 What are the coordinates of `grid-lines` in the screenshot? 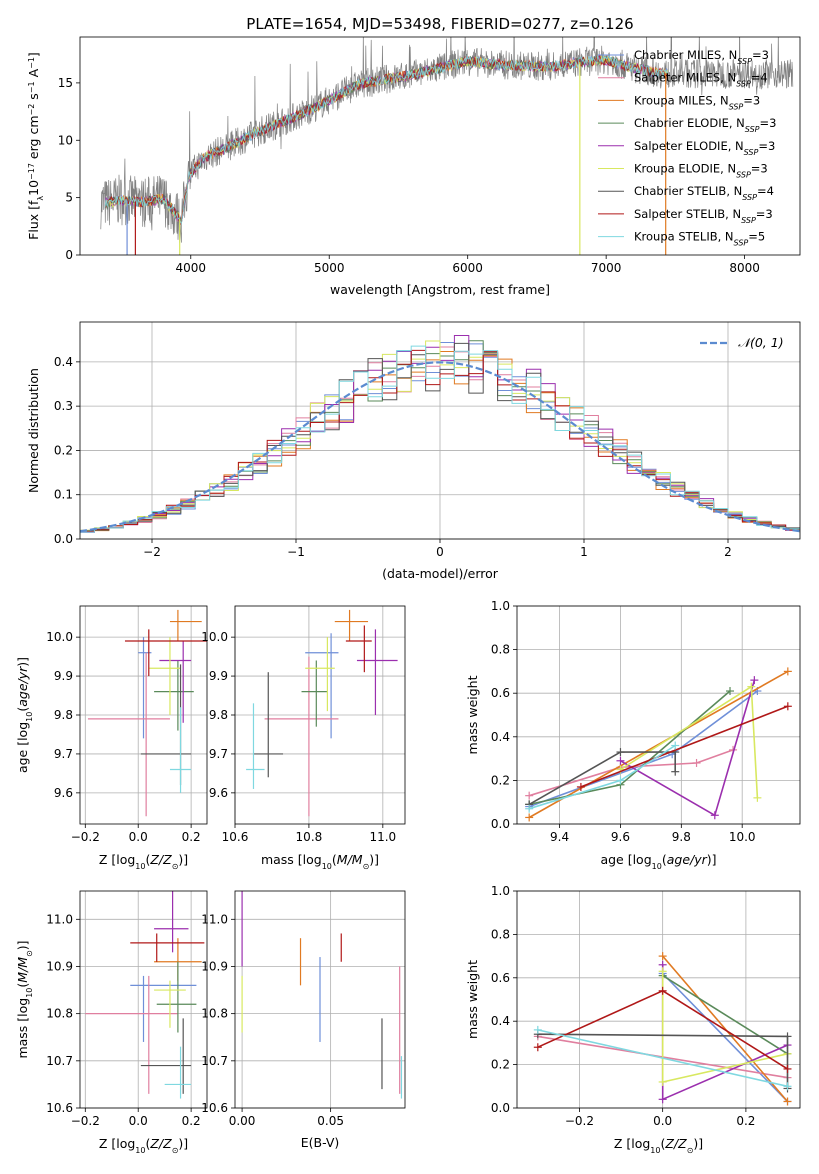 It's located at (319, 715).